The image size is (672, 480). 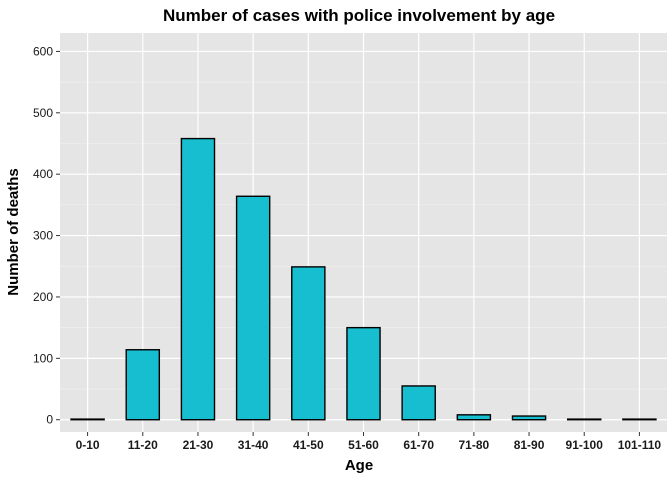 I want to click on y-tick-label: 0, so click(x=49, y=420).